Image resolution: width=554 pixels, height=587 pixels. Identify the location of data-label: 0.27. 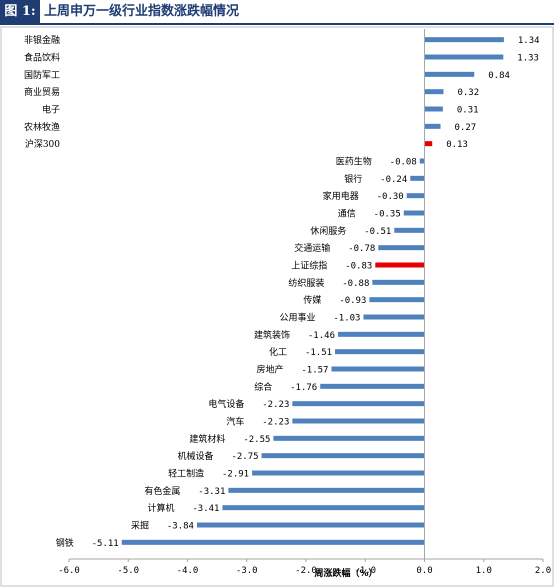
(465, 128).